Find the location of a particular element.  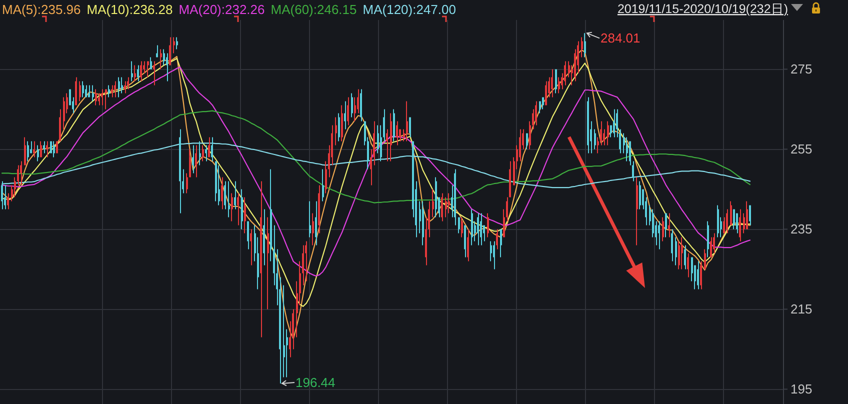

text: MA(60):246.15 is located at coordinates (313, 9).